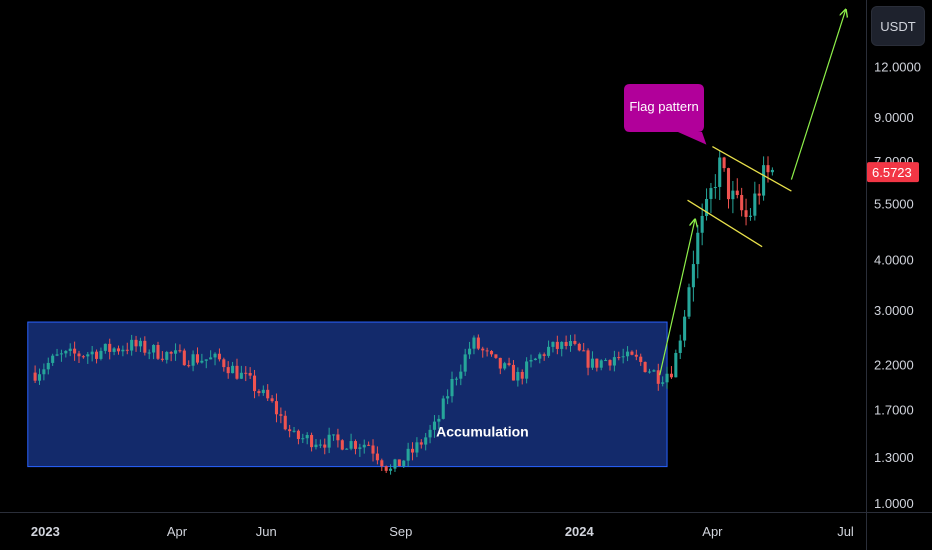  Describe the element at coordinates (894, 259) in the screenshot. I see `price-tick-label: 4.0000` at that location.